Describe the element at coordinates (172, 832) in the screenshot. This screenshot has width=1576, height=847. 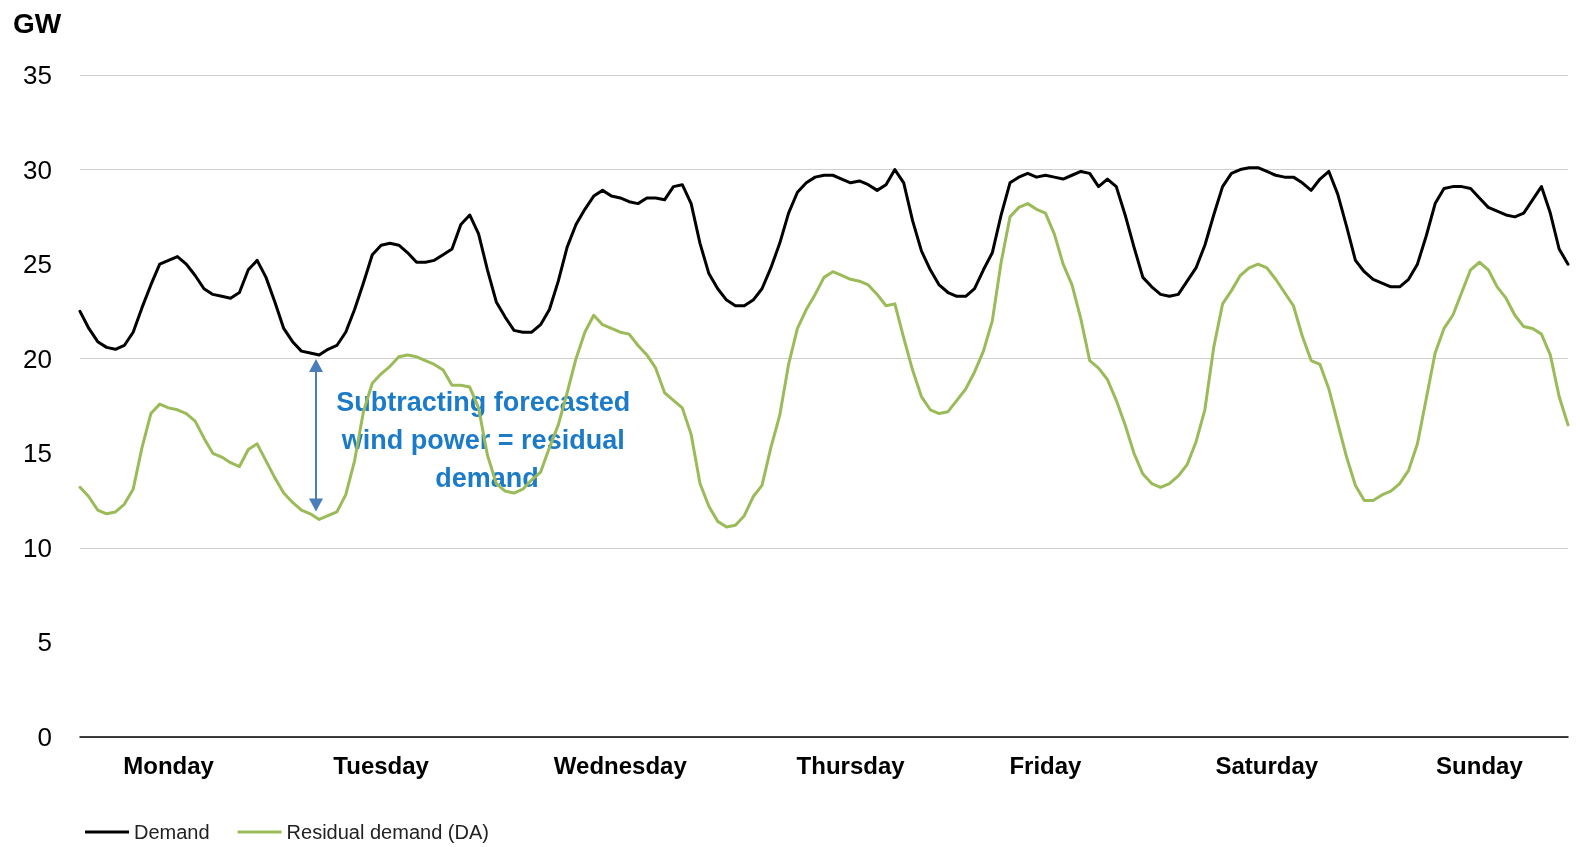
I see `legend-label: Demand` at that location.